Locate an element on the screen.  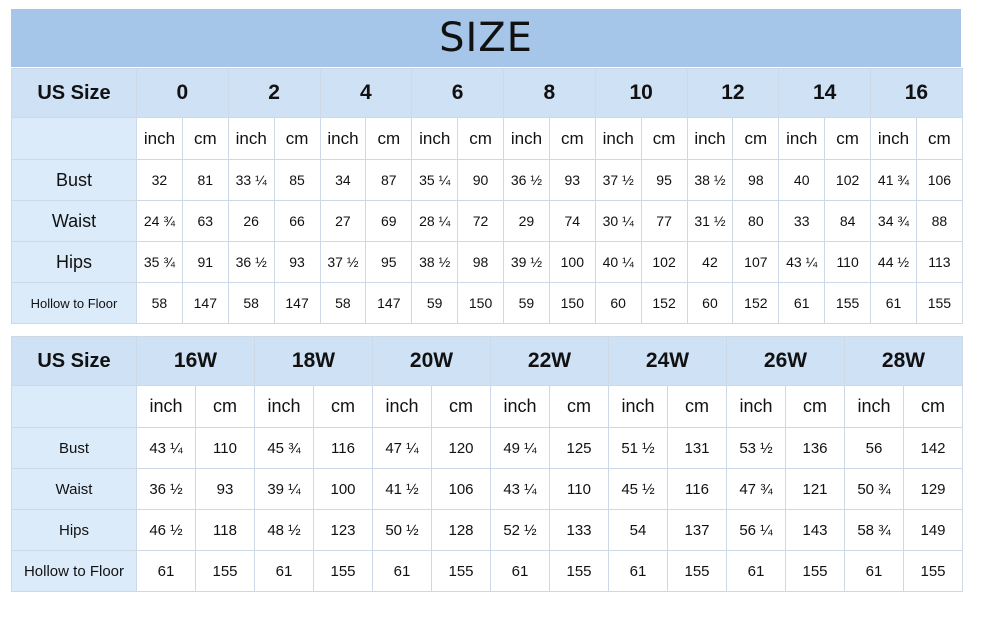
measurement-value: 87 is located at coordinates (389, 180).